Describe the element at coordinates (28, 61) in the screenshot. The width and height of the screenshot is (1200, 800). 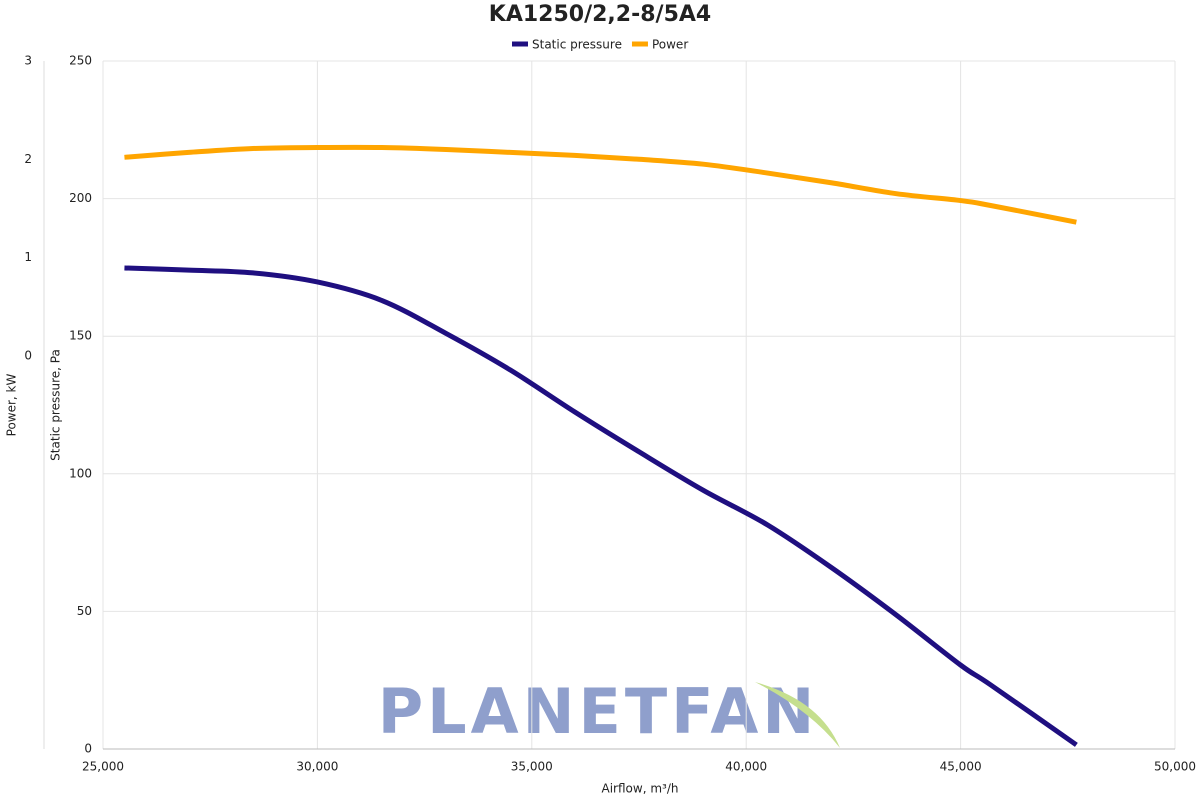
I see `y2-tick-label: 3` at that location.